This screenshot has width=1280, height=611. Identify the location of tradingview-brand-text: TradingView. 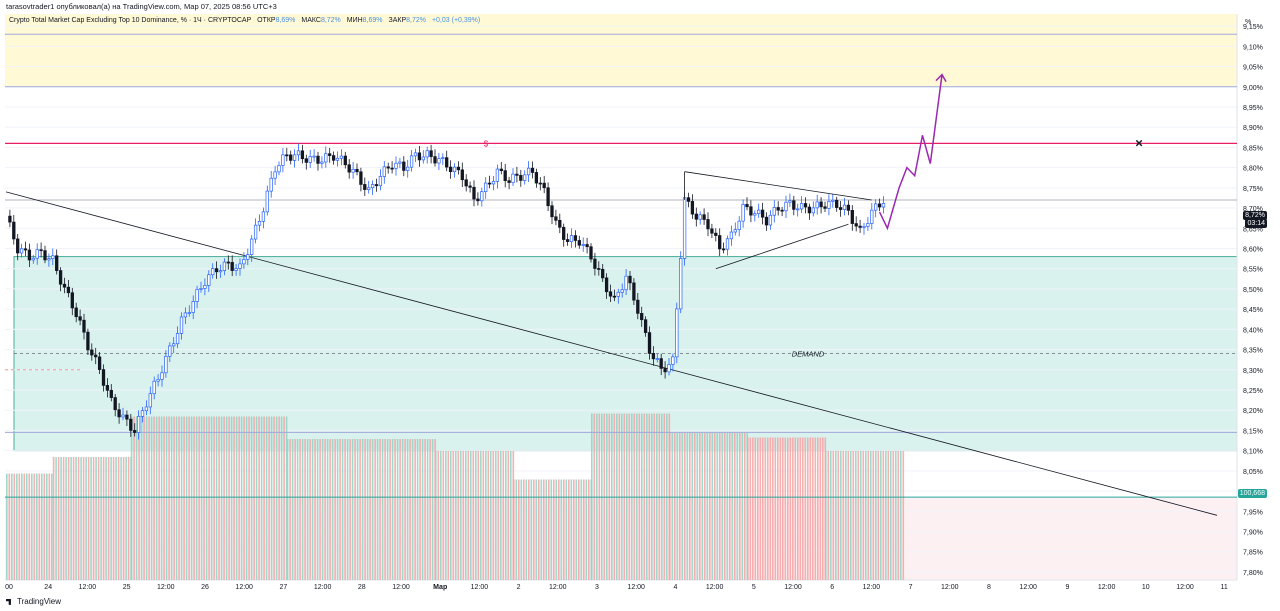
(39, 601).